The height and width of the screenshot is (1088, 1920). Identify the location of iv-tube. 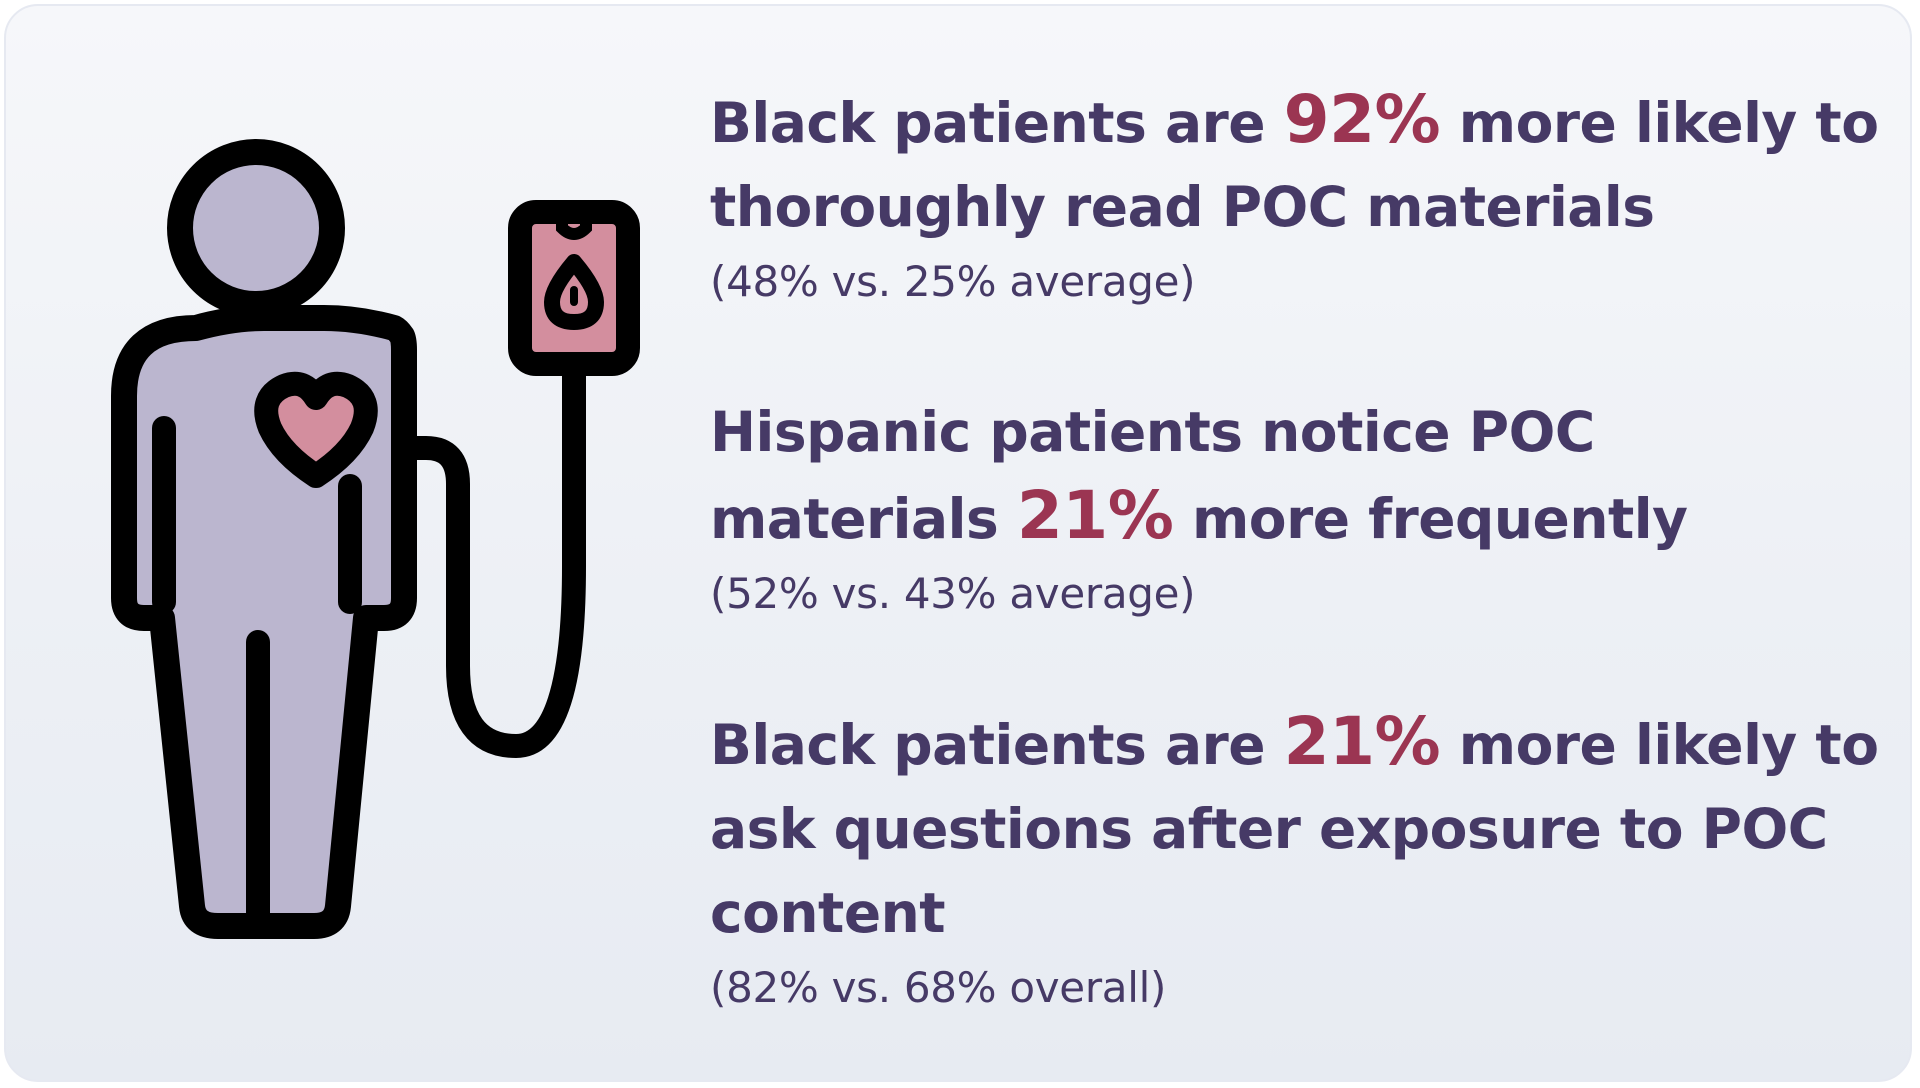
(490, 555).